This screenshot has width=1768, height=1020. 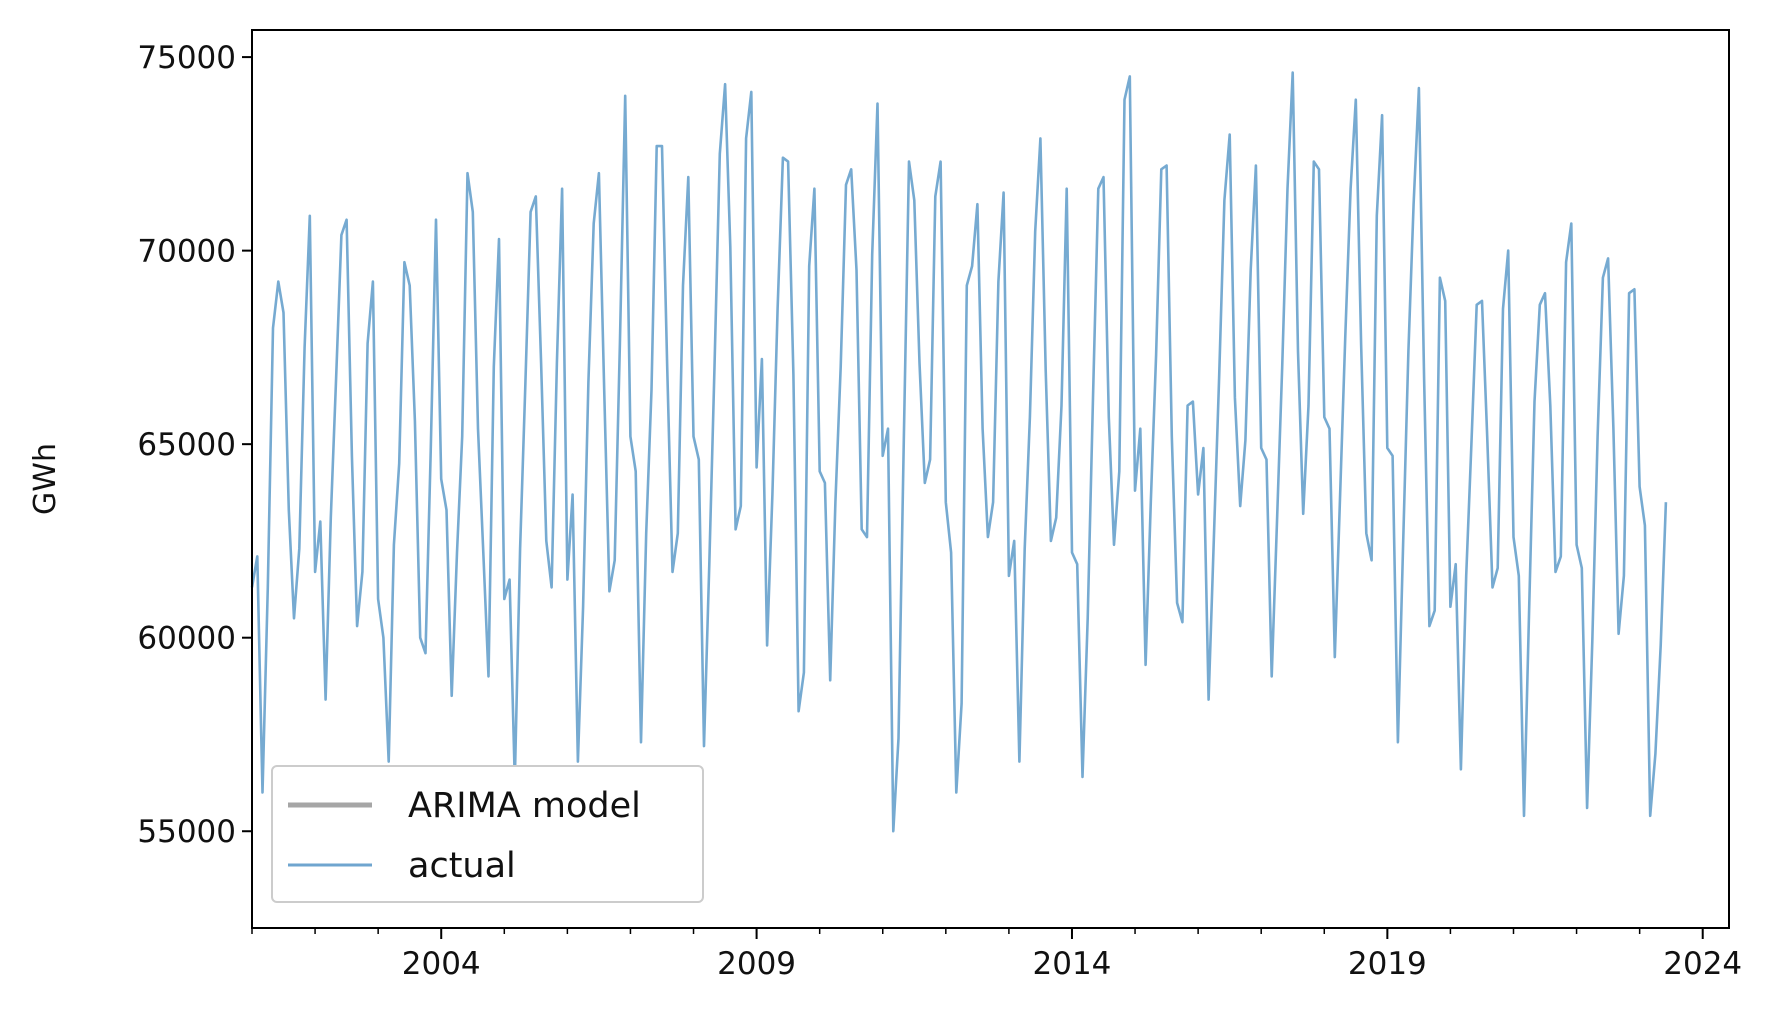 I want to click on x-tick-label: 2024, so click(x=1702, y=964).